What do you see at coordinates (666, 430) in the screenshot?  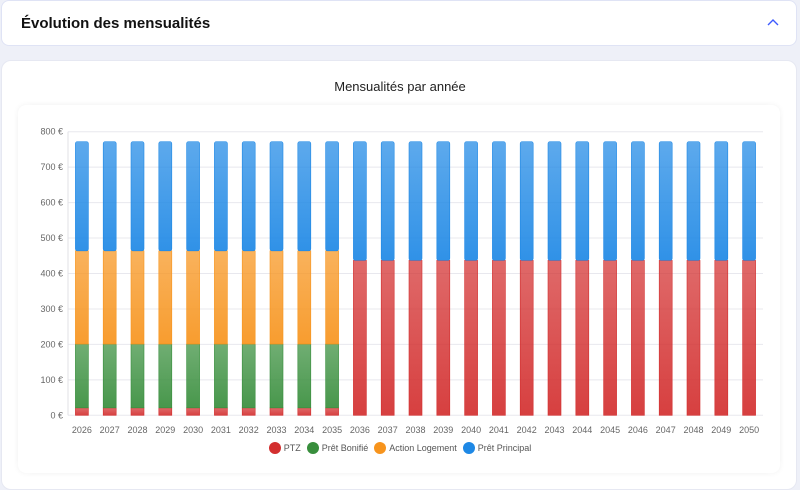 I see `x-tick-label: 2047` at bounding box center [666, 430].